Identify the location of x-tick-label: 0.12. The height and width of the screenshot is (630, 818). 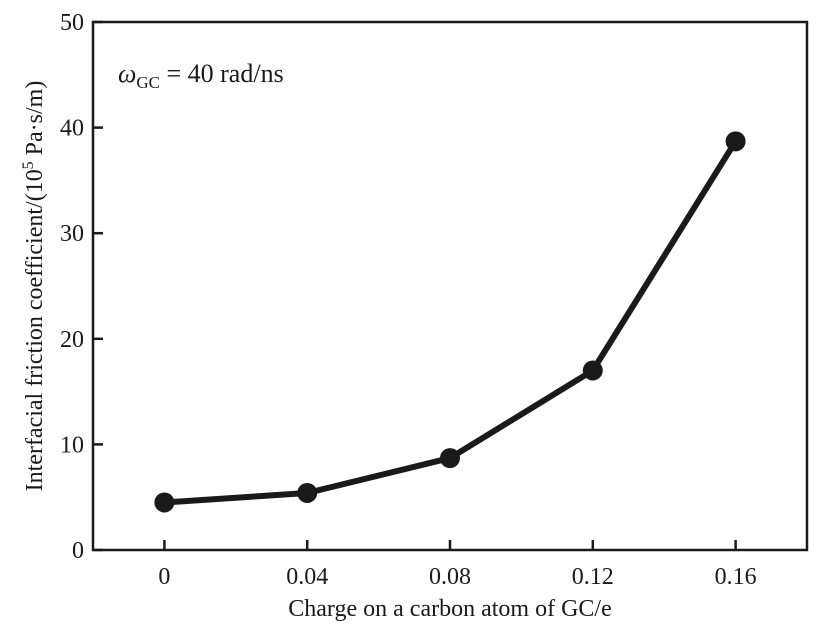
(593, 577).